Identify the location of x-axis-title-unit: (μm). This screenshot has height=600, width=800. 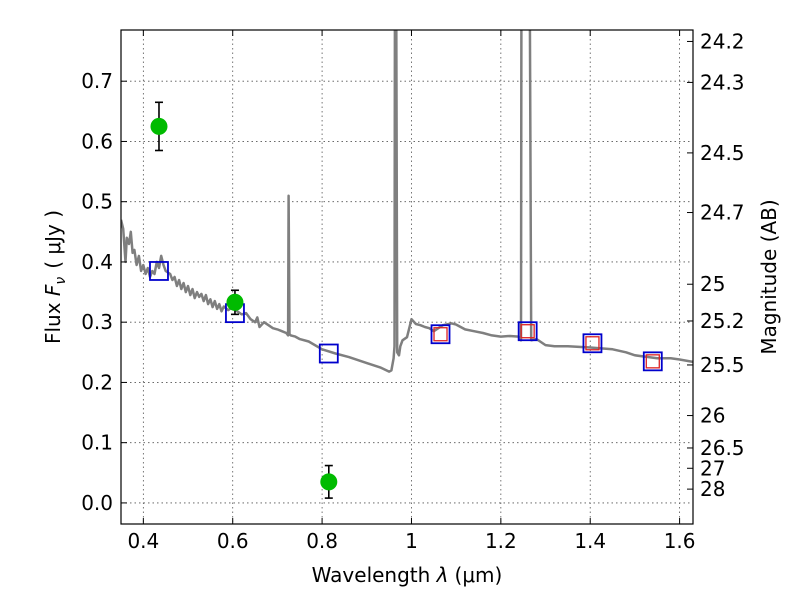
(479, 575).